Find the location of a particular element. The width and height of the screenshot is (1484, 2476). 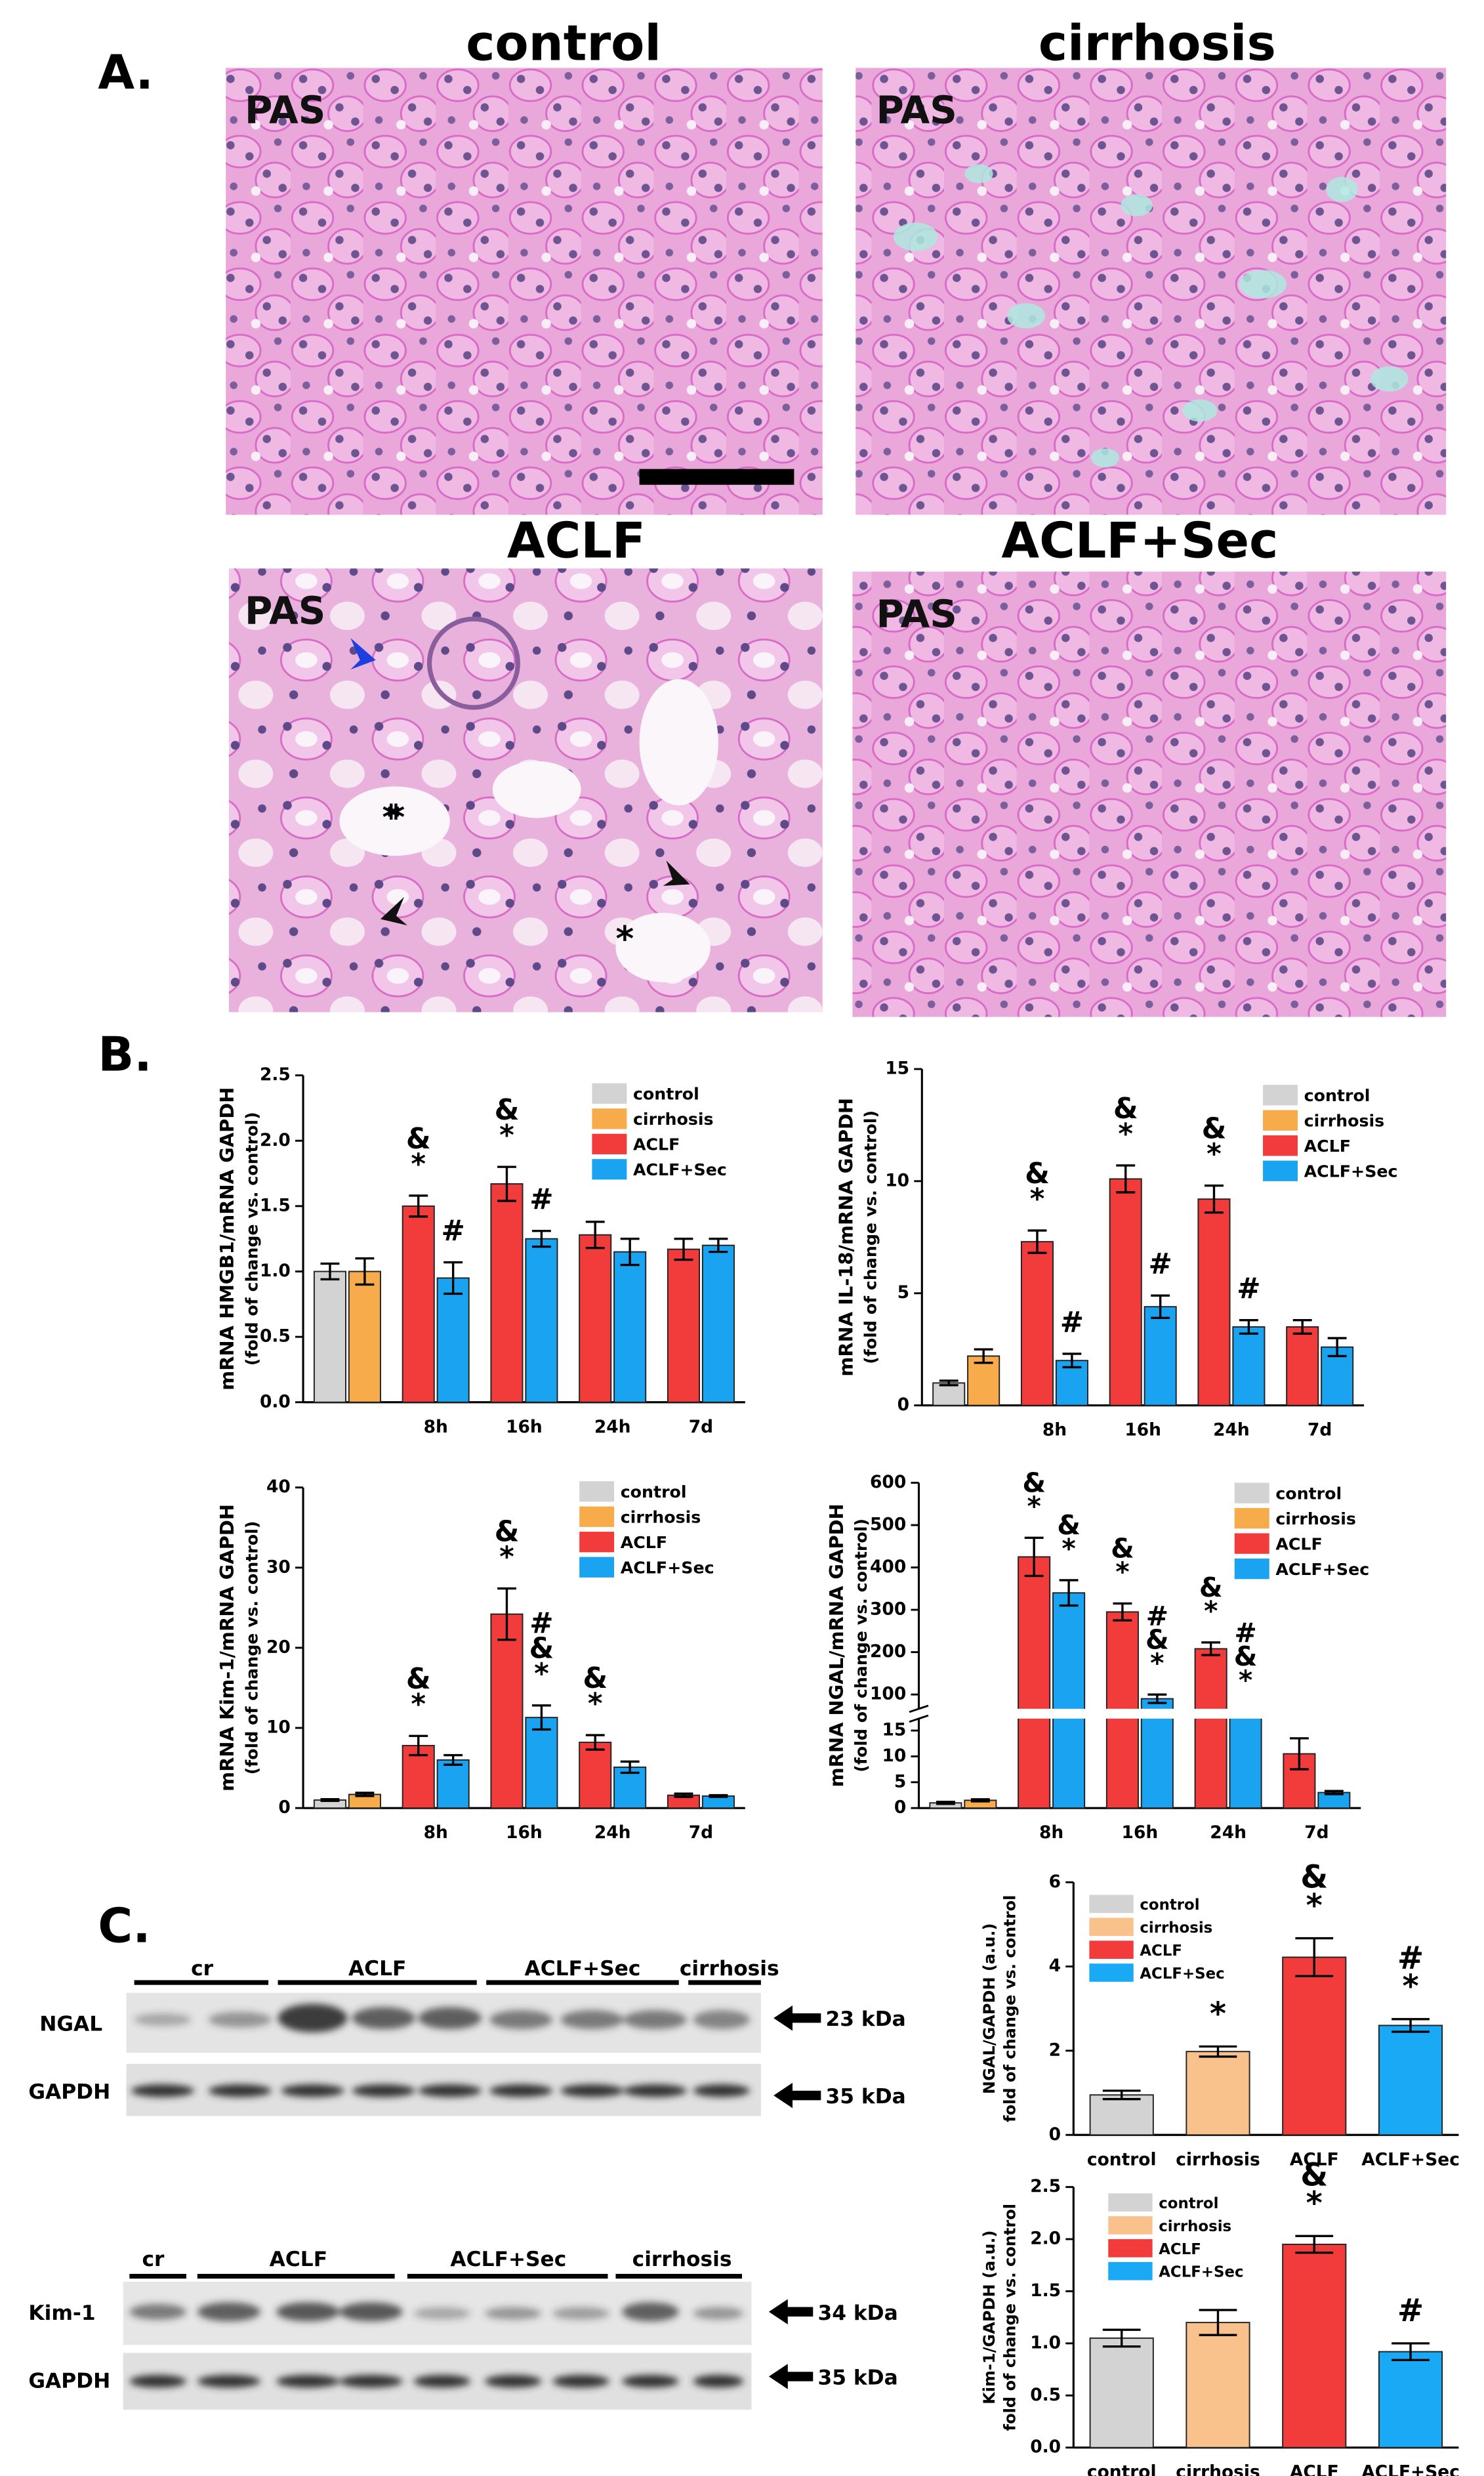

micrograph-title: ACLF is located at coordinates (576, 540).